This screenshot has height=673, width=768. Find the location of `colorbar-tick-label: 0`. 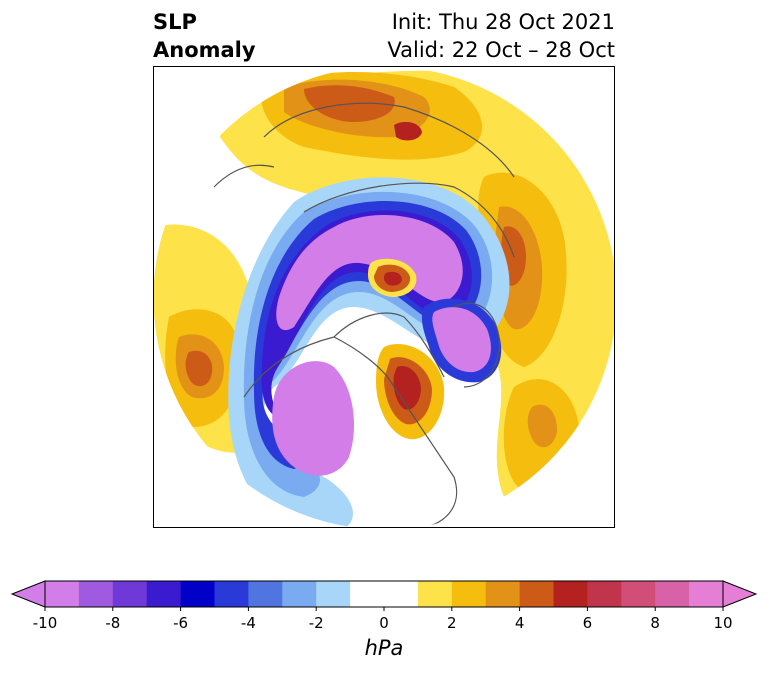

colorbar-tick-label: 0 is located at coordinates (384, 623).